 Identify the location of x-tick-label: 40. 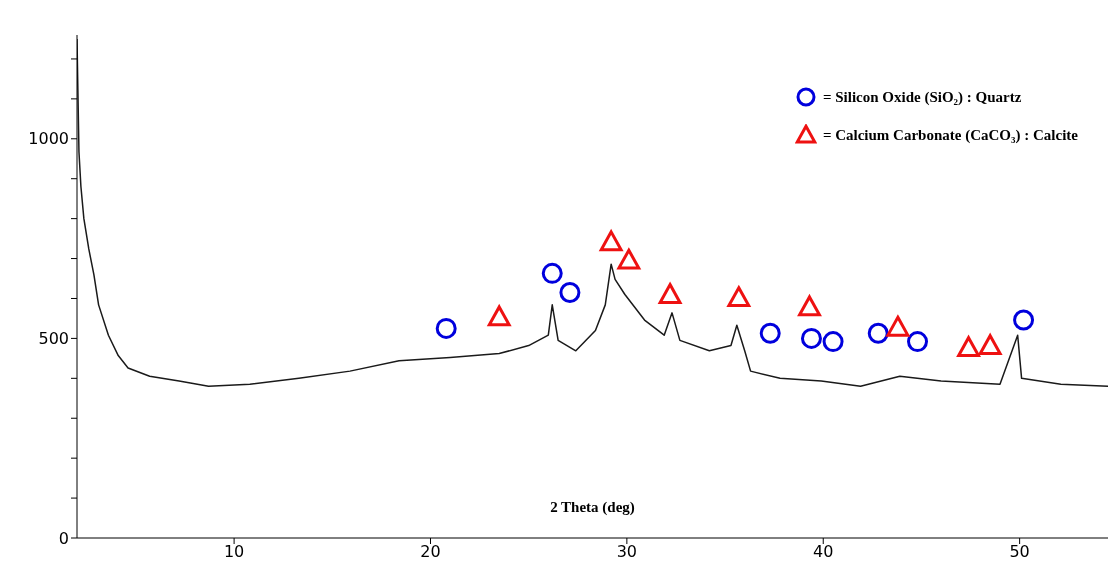
(823, 552).